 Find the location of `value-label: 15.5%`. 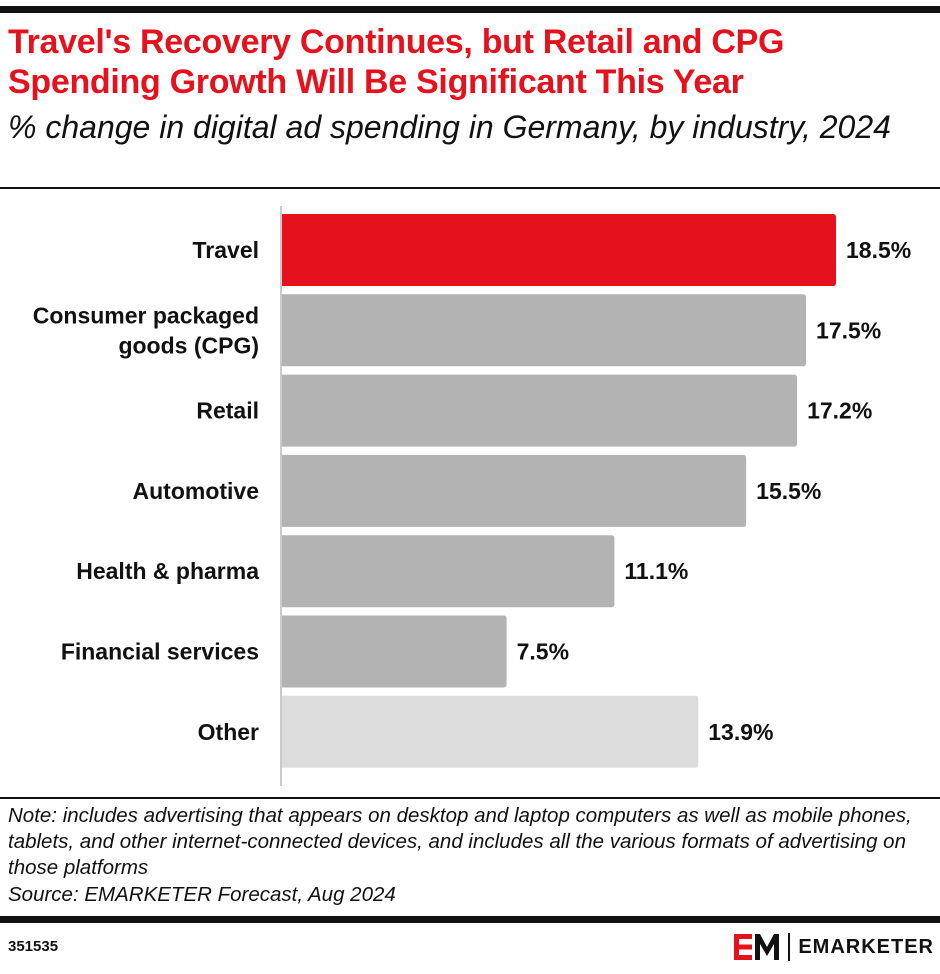

value-label: 15.5% is located at coordinates (788, 491).